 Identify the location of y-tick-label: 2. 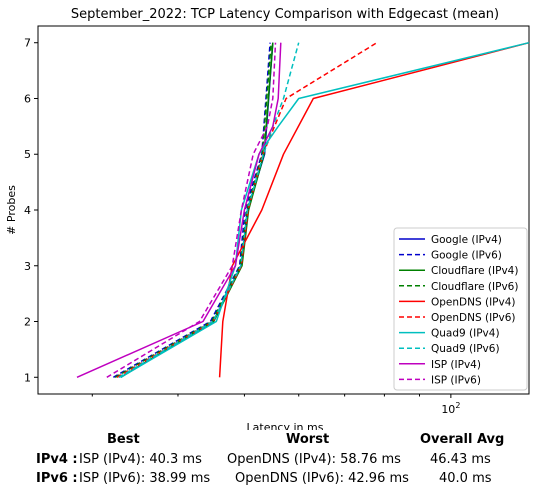
(27, 322).